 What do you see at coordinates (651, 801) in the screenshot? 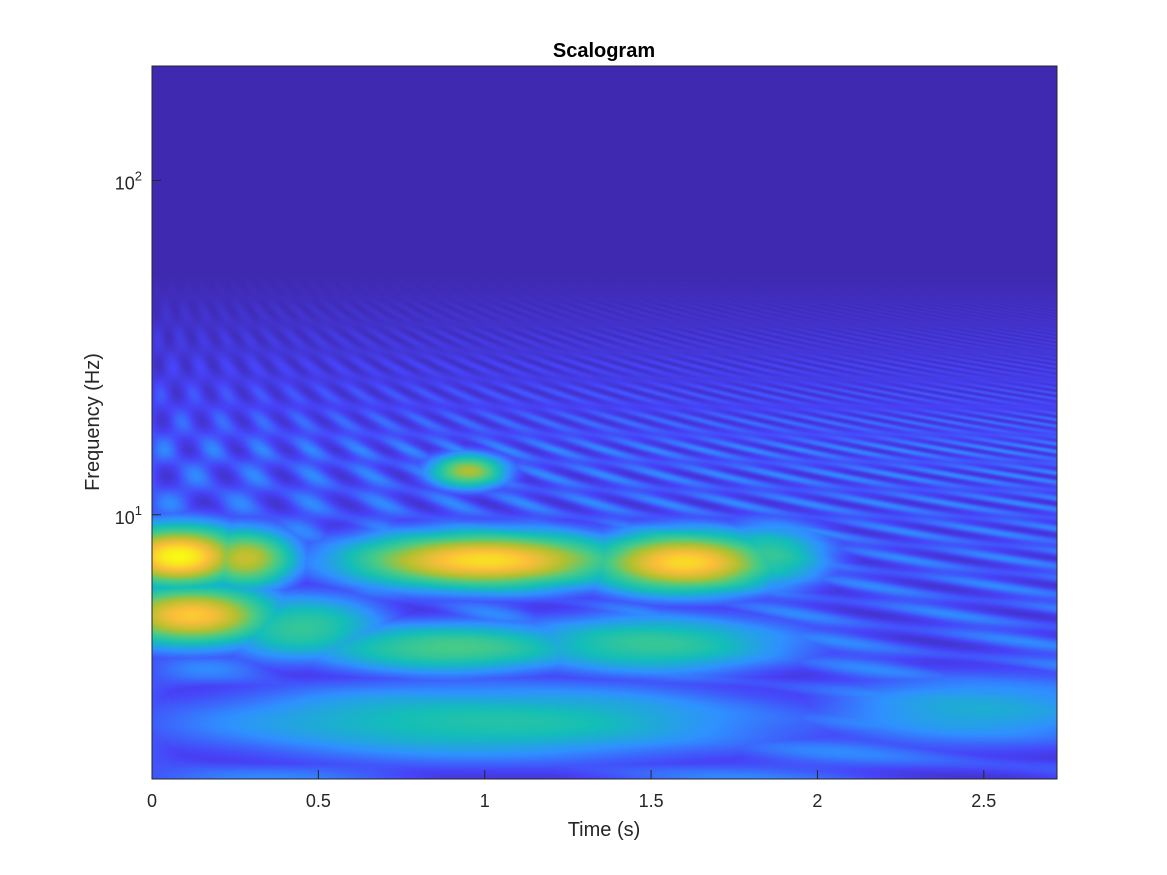
I see `x-tick-label: 1.5` at bounding box center [651, 801].